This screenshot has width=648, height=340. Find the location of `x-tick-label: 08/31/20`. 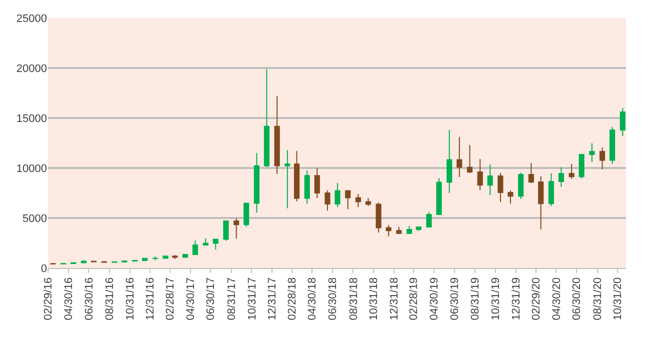

x-tick-label: 08/31/20 is located at coordinates (598, 298).